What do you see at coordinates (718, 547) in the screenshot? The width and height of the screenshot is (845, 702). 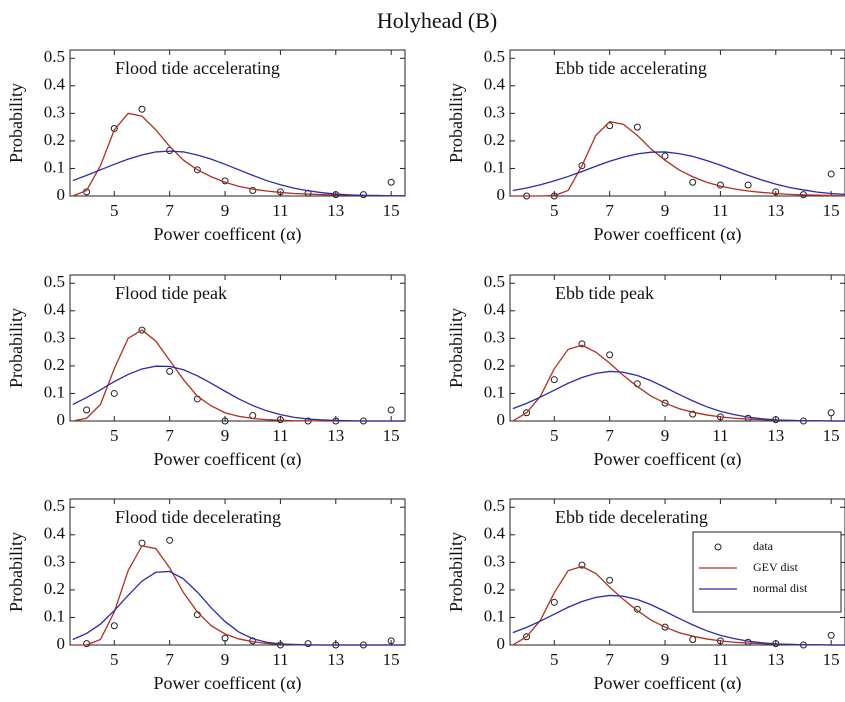 I see `legend-marker` at bounding box center [718, 547].